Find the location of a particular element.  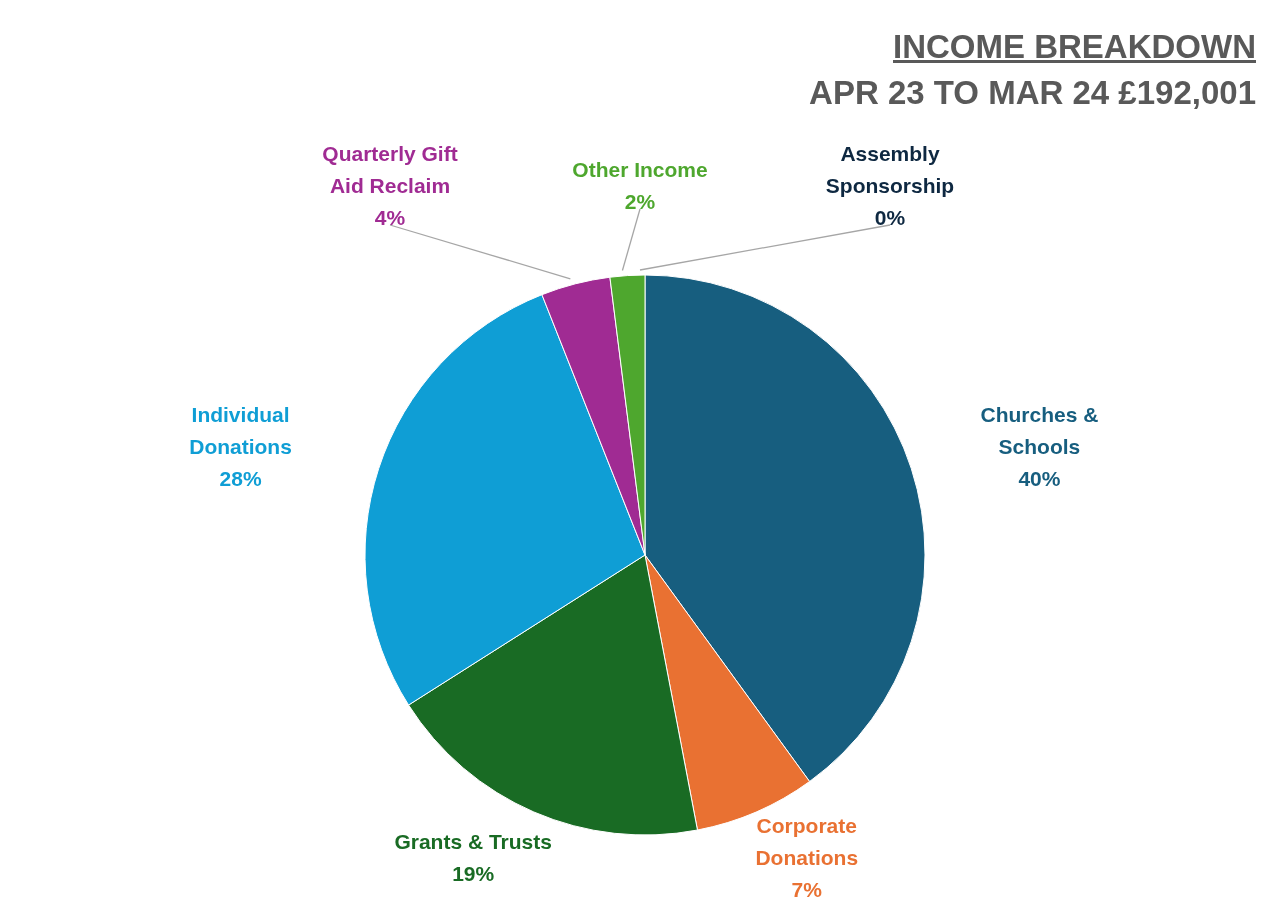

slice-label: Individual Donations is located at coordinates (240, 430).